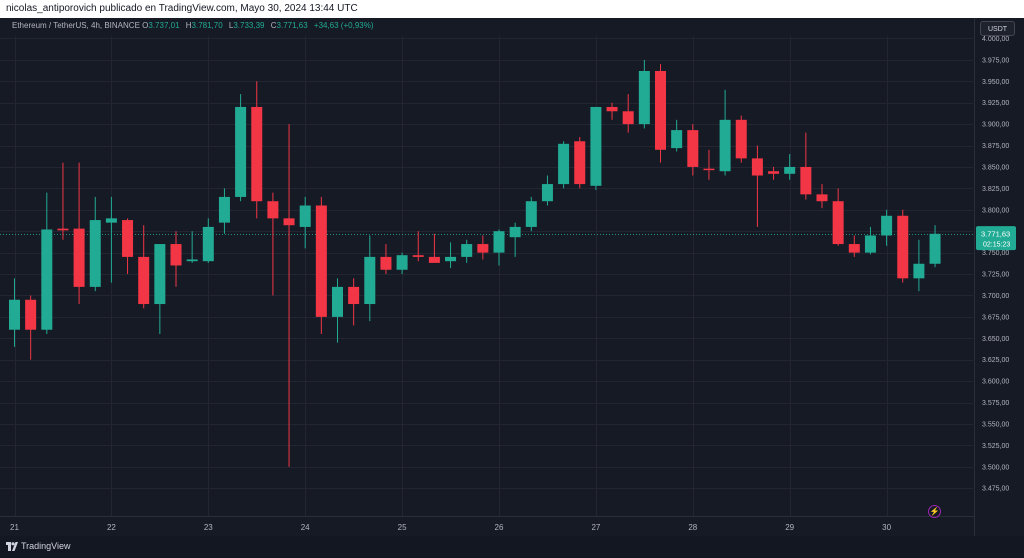 The image size is (1024, 558). I want to click on y-tick-label: 3.975,00, so click(995, 60).